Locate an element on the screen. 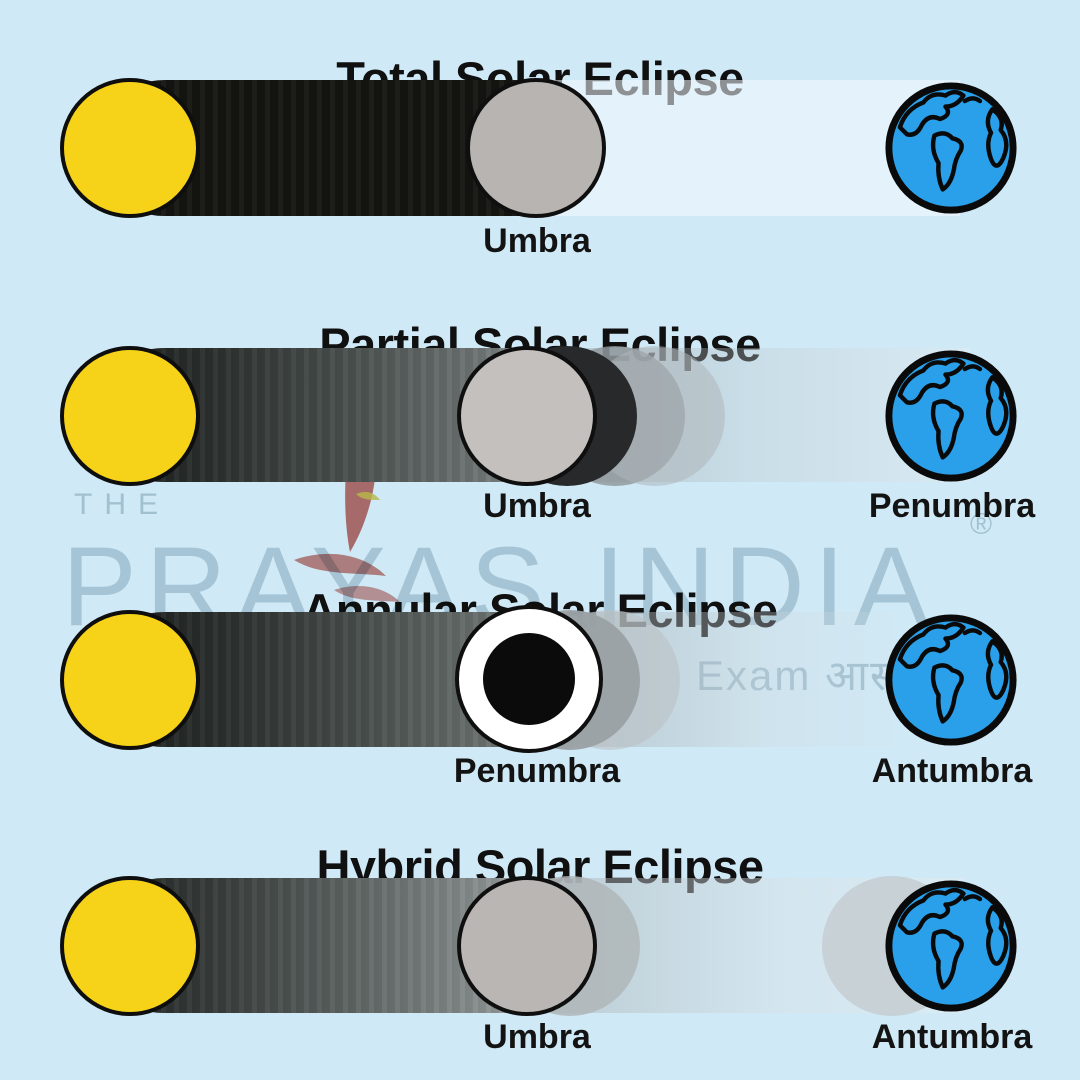 The width and height of the screenshot is (1080, 1080). annular-moon-disc is located at coordinates (529, 679).